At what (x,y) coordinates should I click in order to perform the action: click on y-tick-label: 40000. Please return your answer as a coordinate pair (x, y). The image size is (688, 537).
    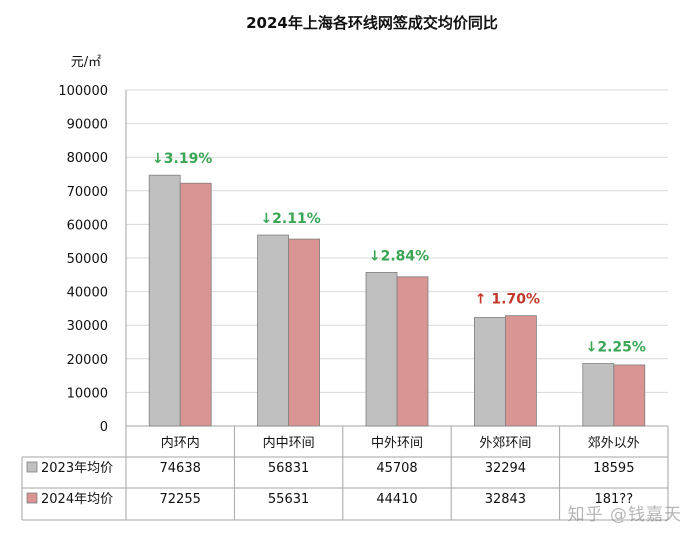
    Looking at the image, I should click on (87, 293).